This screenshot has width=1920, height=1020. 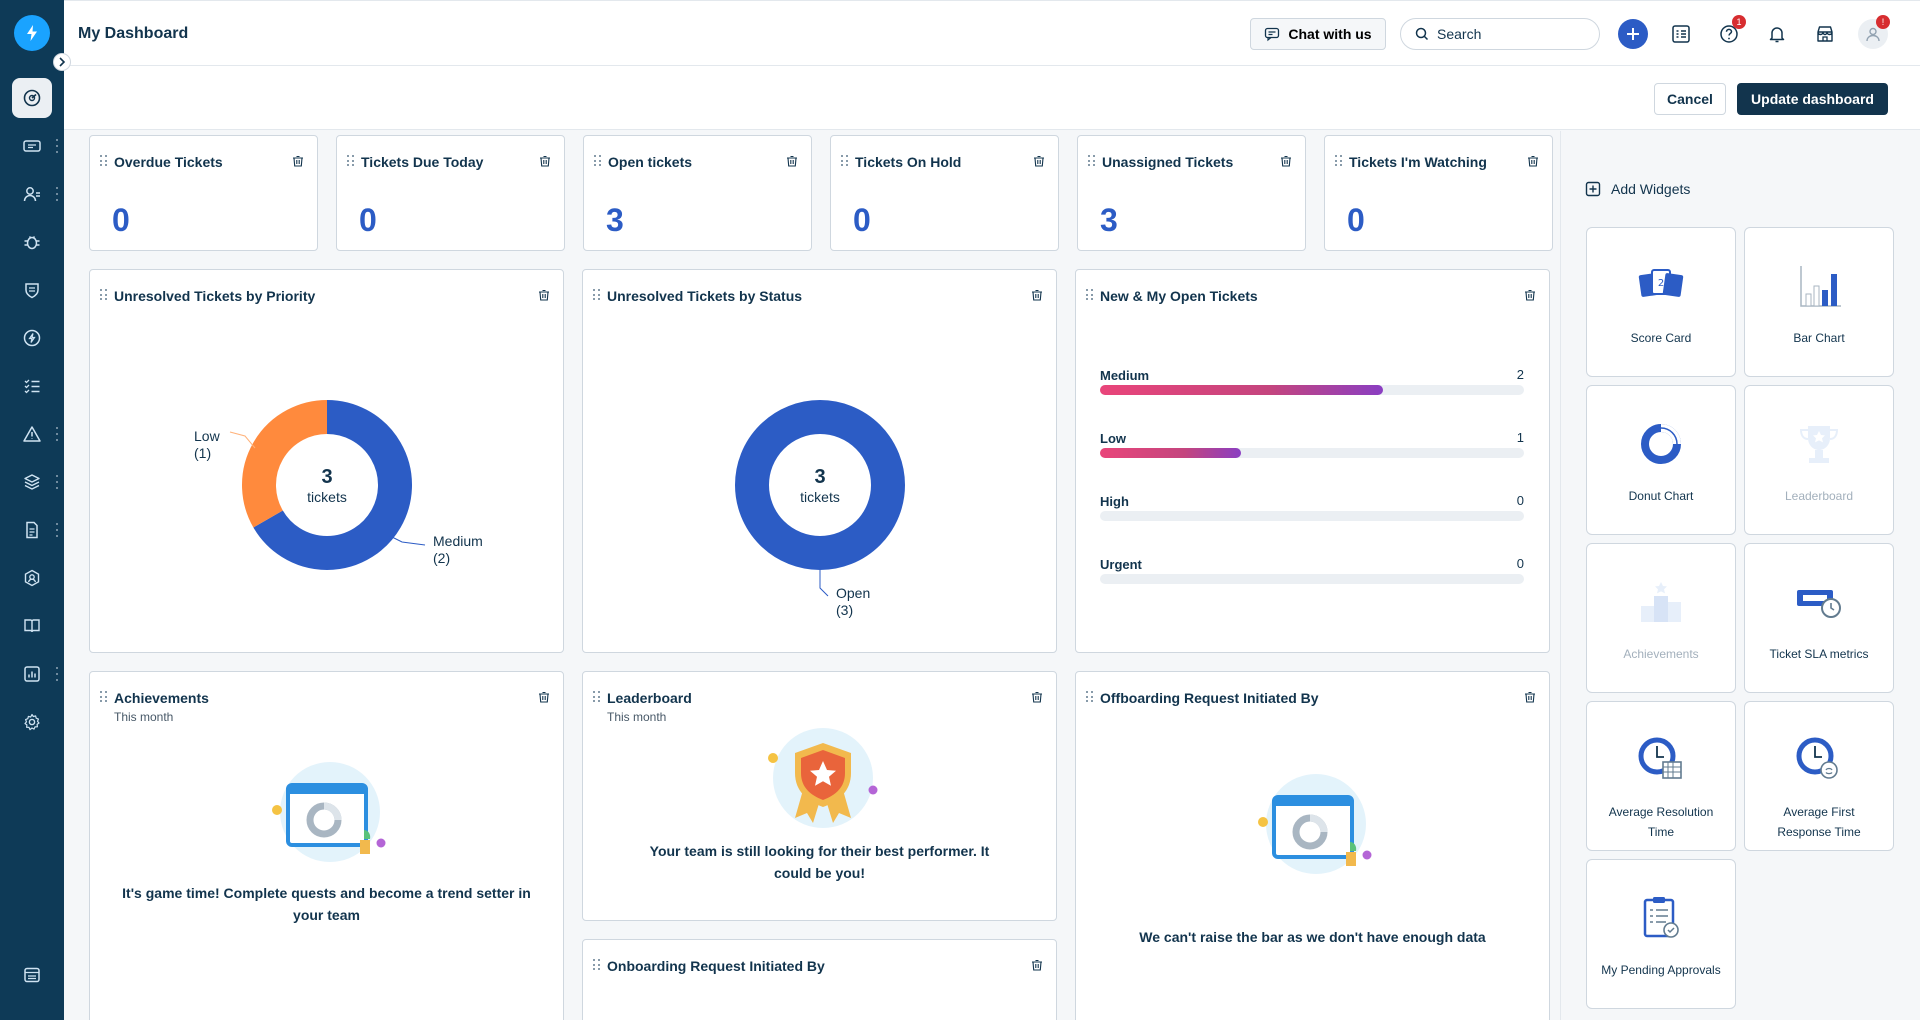 I want to click on help-icon, so click(x=1729, y=34).